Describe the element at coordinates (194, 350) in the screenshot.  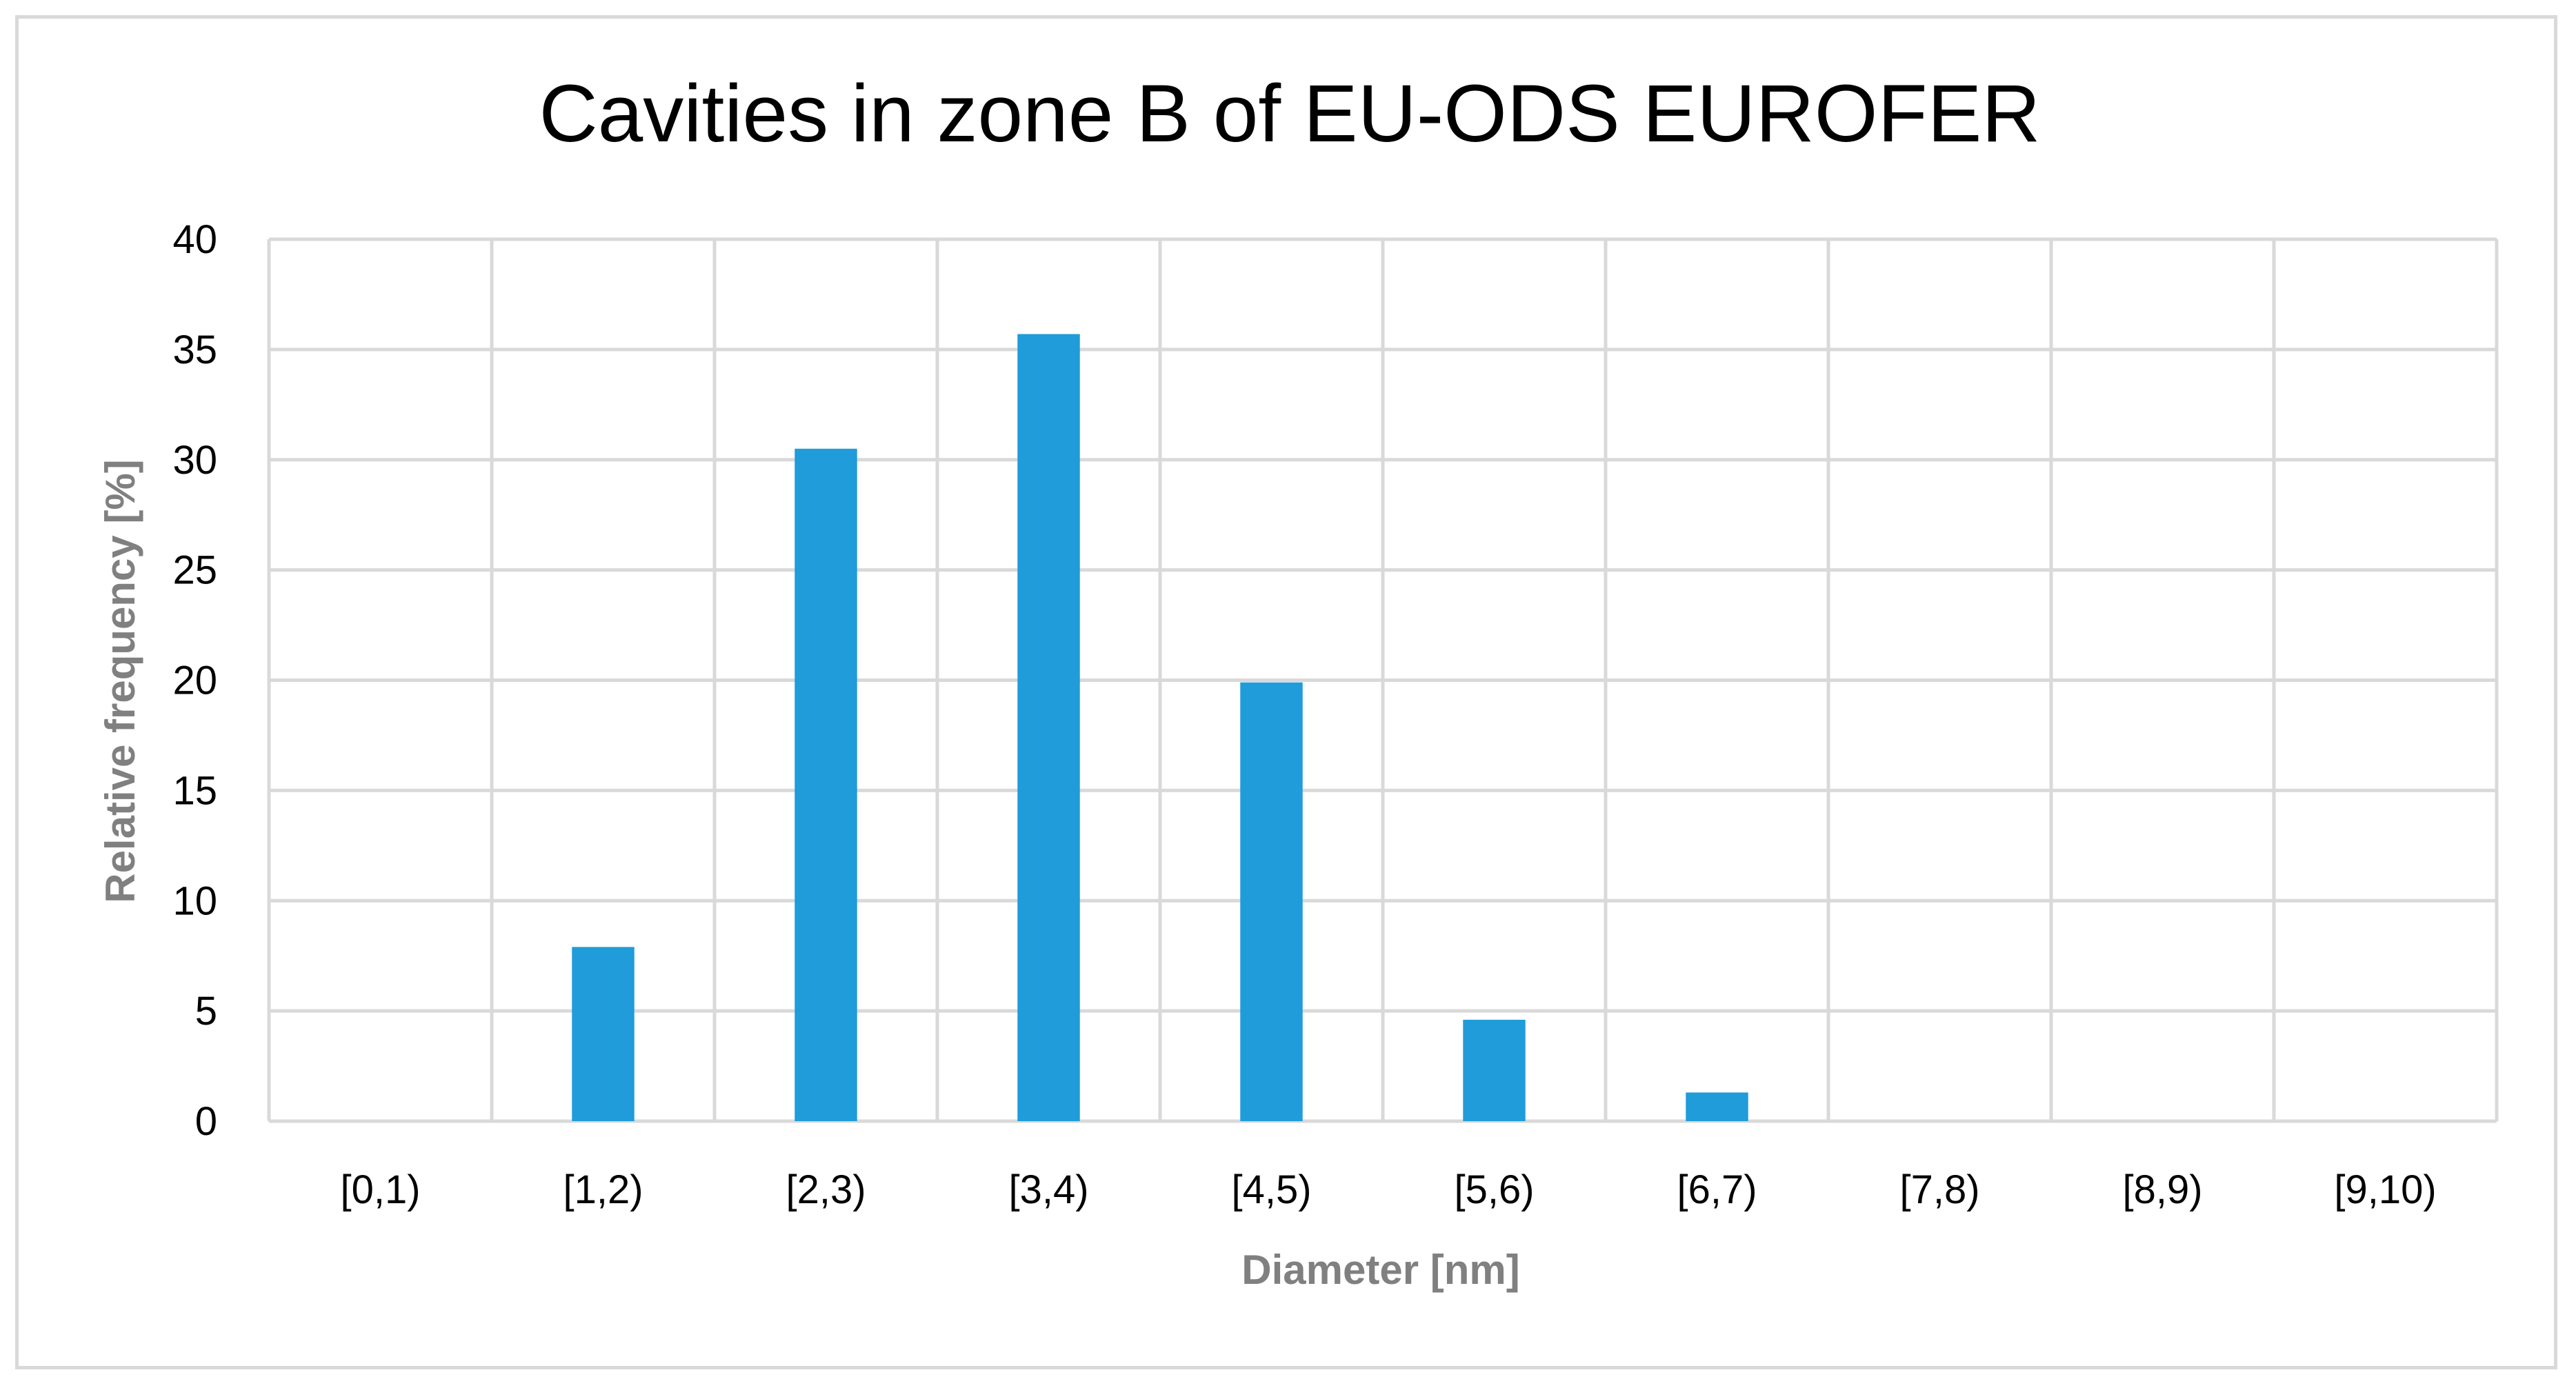
I see `y-tick-label: 35` at that location.